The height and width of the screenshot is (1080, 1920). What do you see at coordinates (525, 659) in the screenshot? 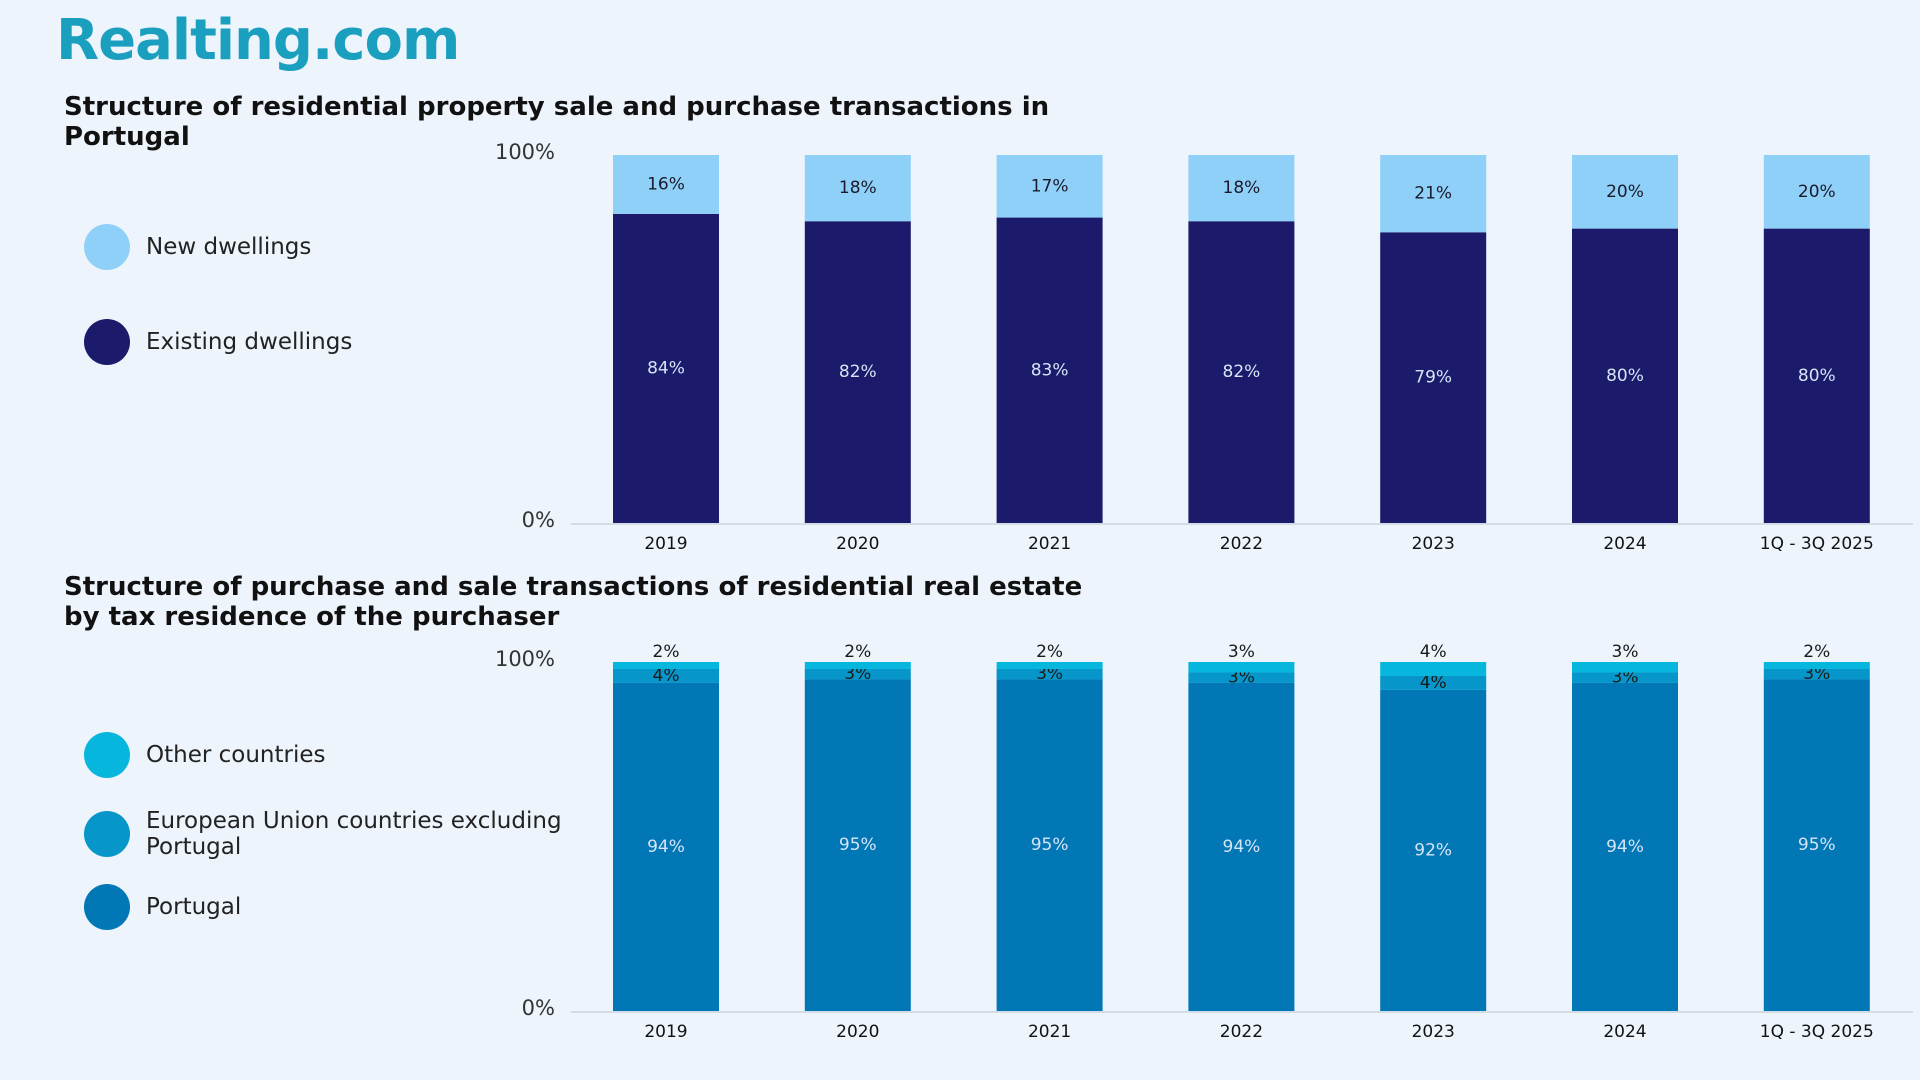
I see `y-tick-label: 100%` at bounding box center [525, 659].